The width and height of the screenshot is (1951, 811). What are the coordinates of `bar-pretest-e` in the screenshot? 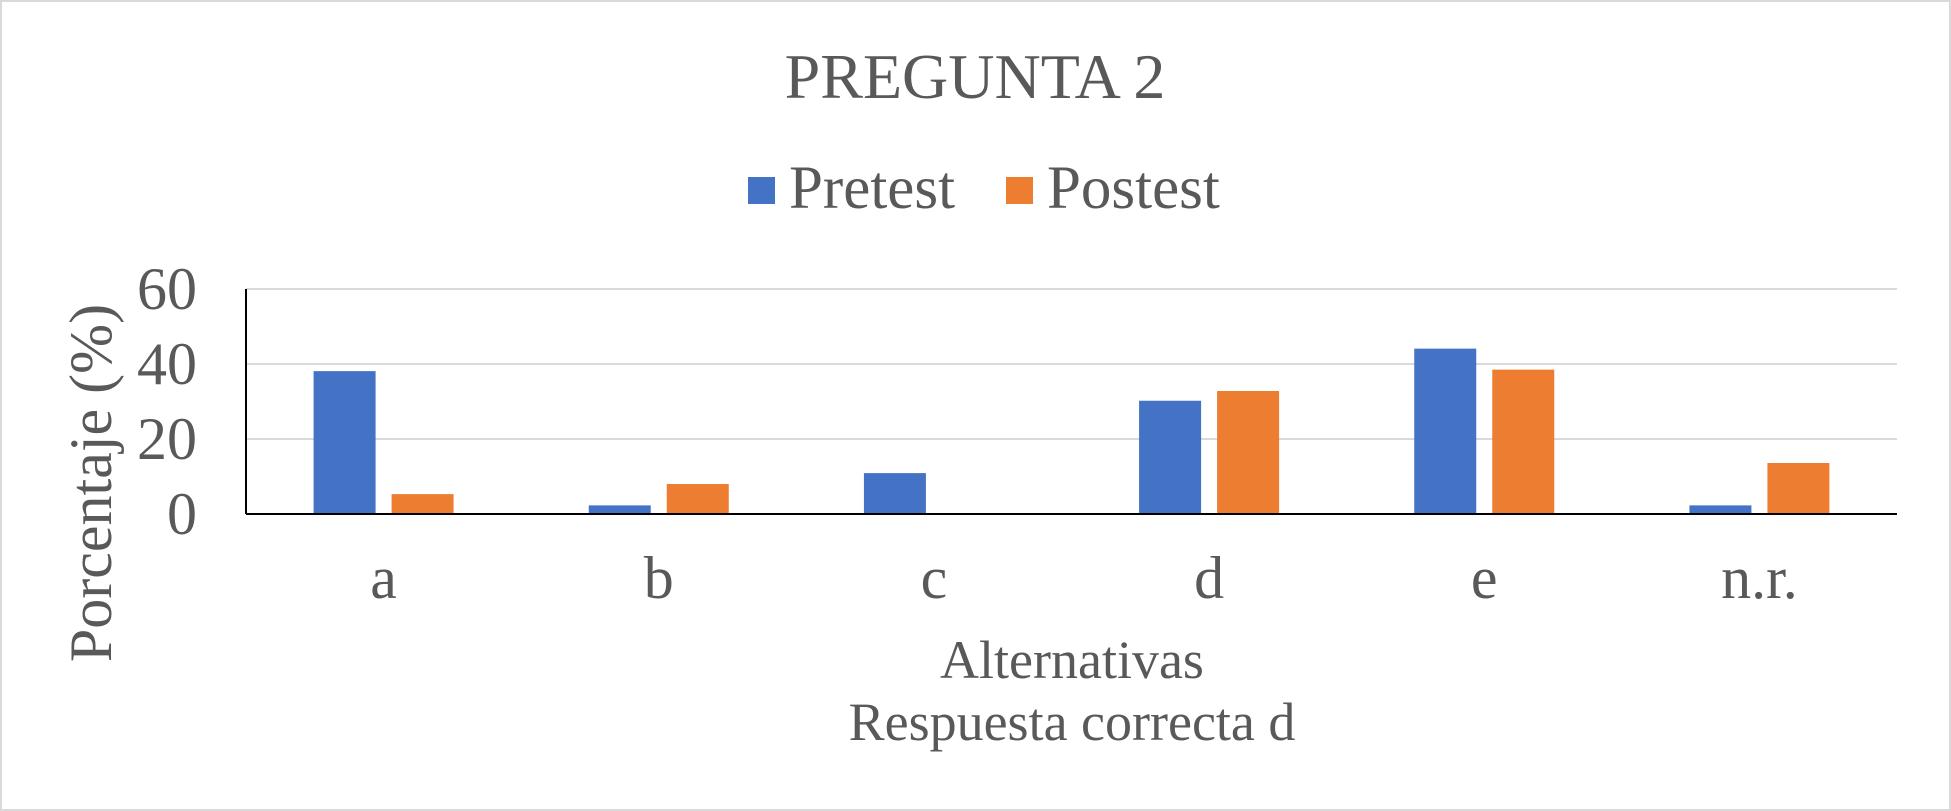 It's located at (1445, 431).